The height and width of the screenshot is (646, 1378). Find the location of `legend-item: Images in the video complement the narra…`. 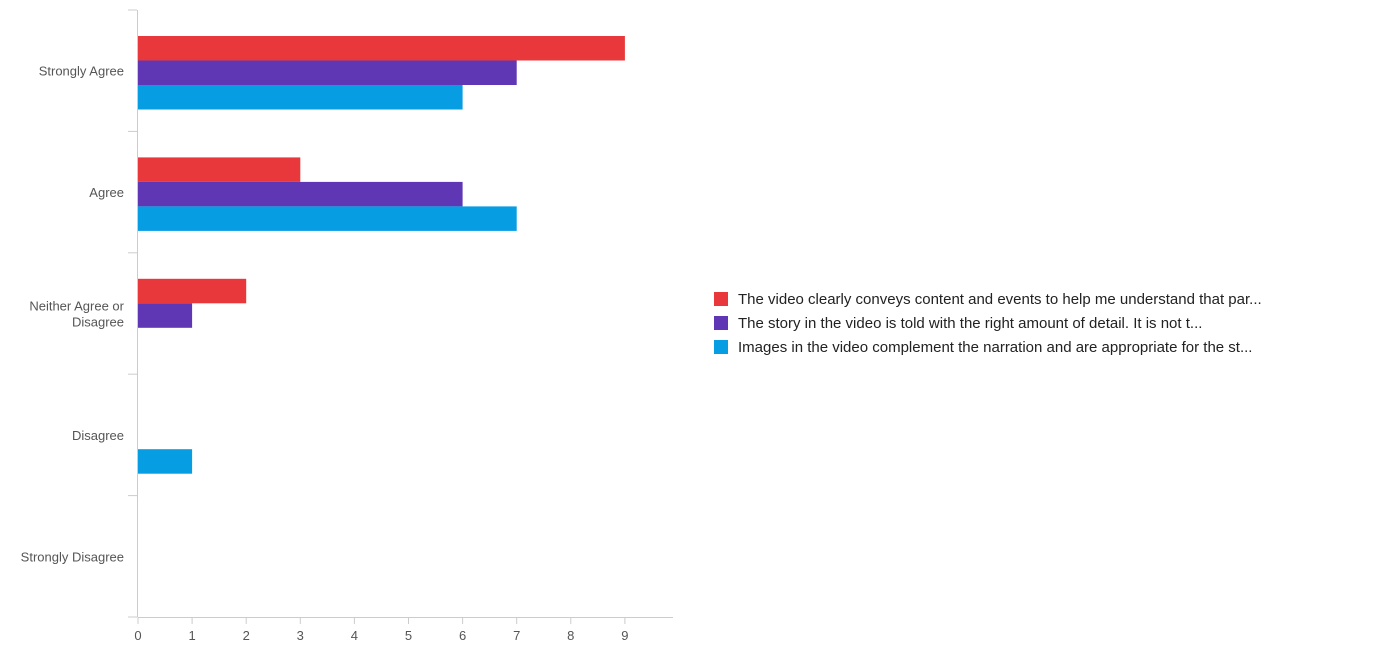

legend-item: Images in the video complement the narra… is located at coordinates (988, 347).